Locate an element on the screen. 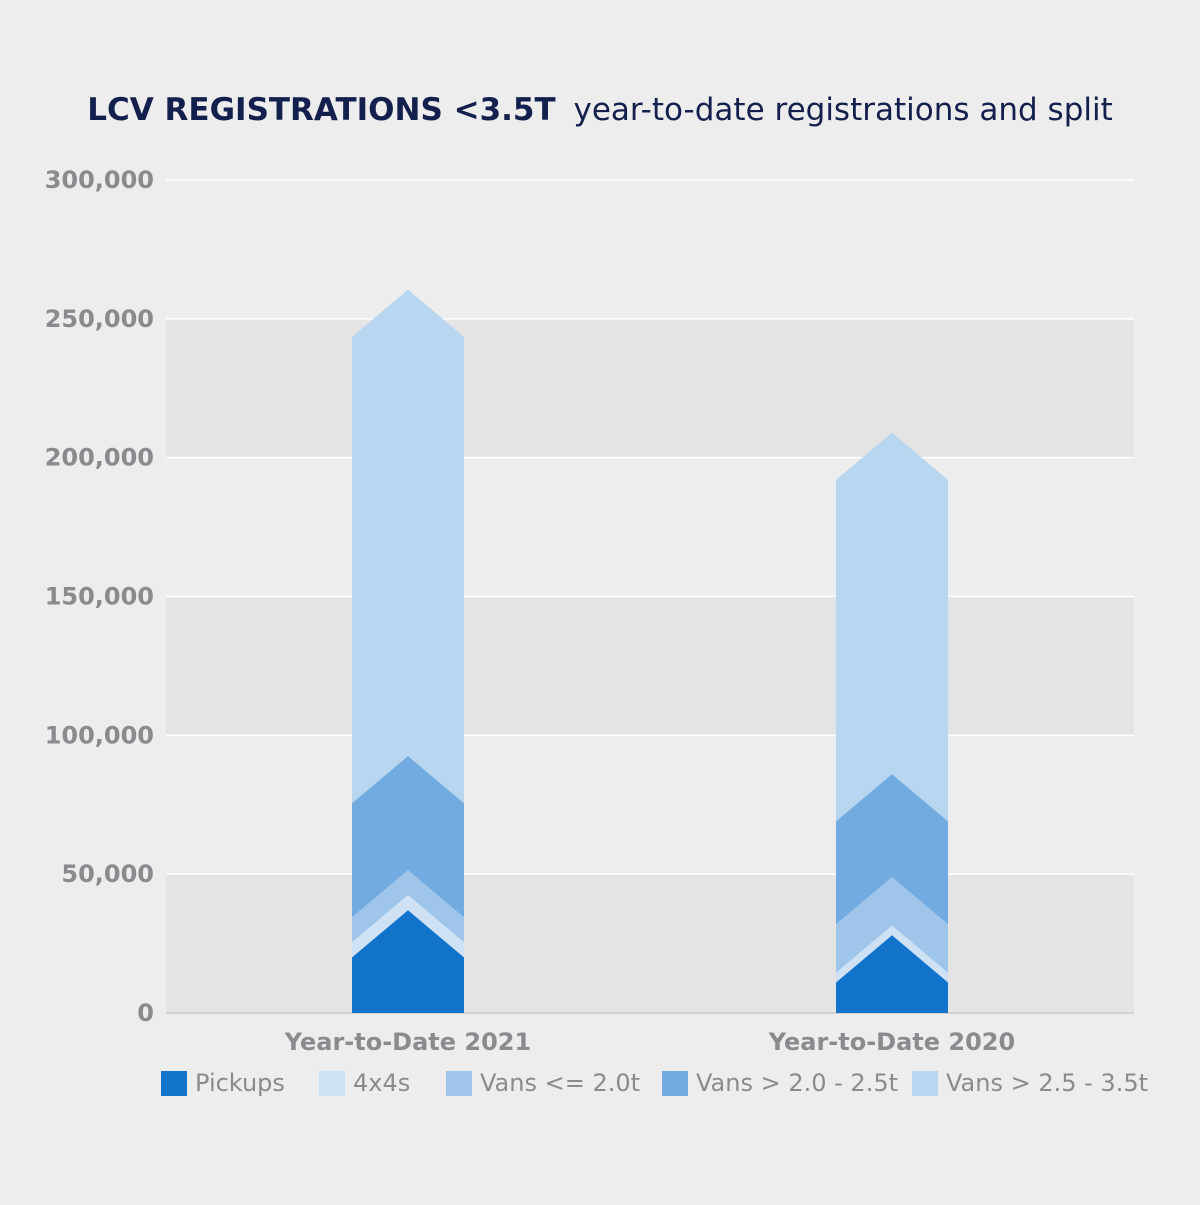 The image size is (1200, 1205). chart-title-bold: LCV REGISTRATIONS <3.5T is located at coordinates (321, 110).